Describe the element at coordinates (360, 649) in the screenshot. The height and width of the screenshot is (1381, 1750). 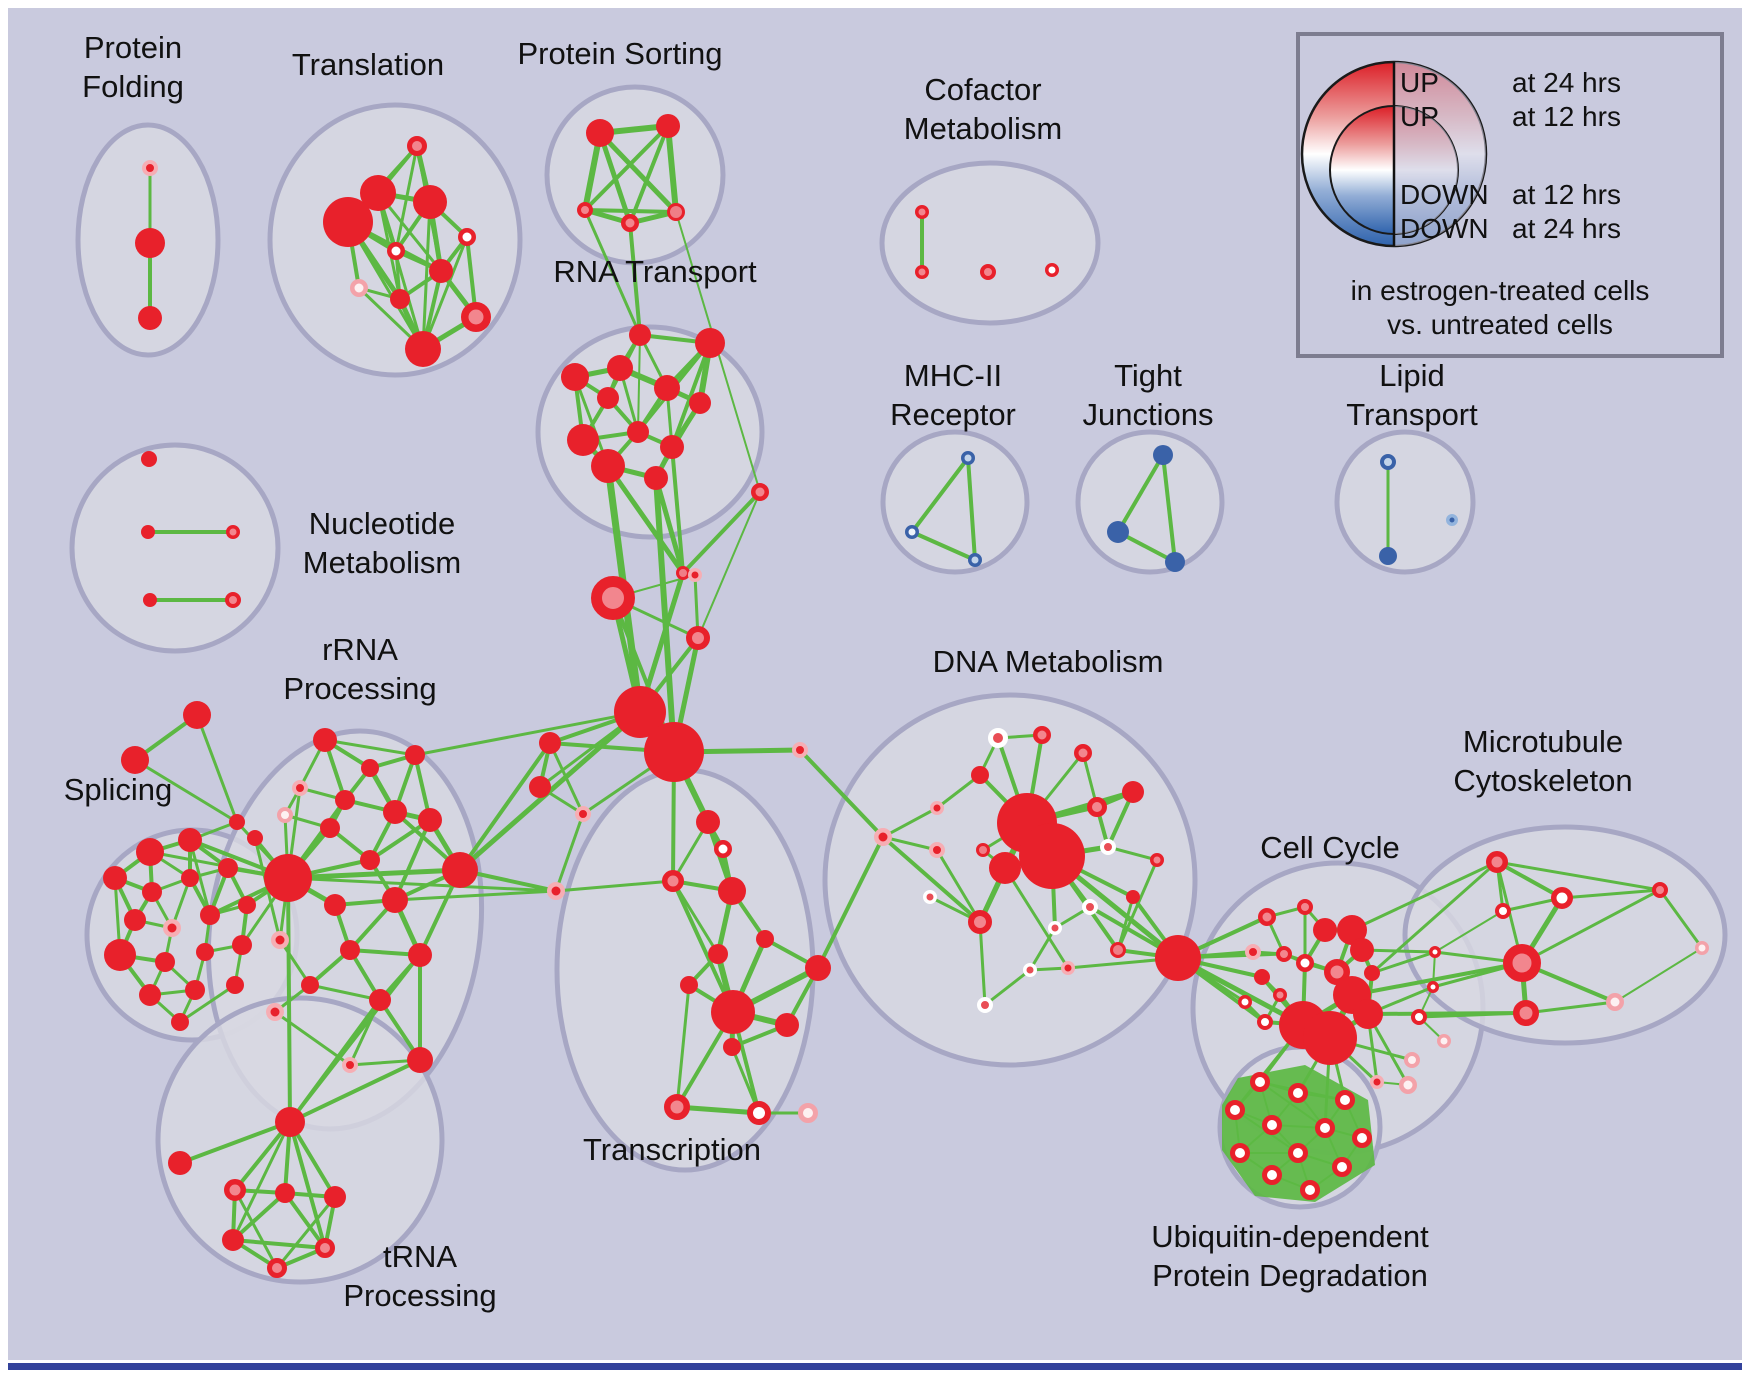
I see `cluster-rrna-processing-label: rRNA` at that location.